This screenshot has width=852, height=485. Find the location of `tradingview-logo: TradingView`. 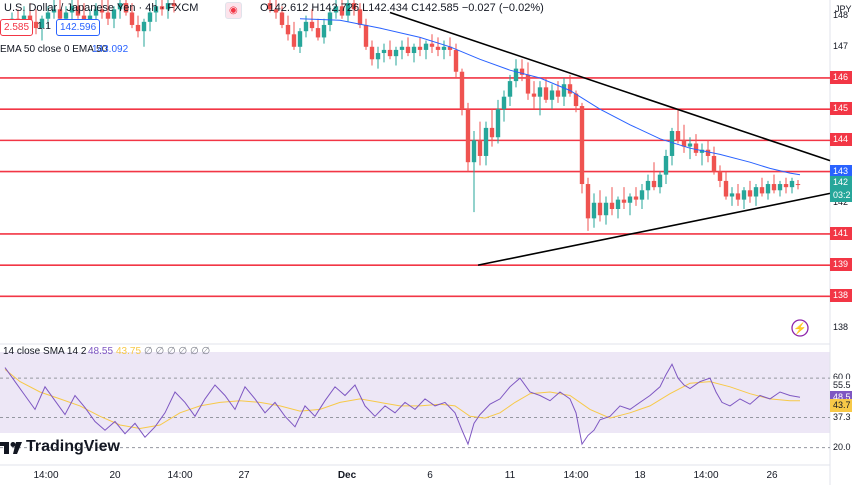

tradingview-logo: TradingView is located at coordinates (60, 447).